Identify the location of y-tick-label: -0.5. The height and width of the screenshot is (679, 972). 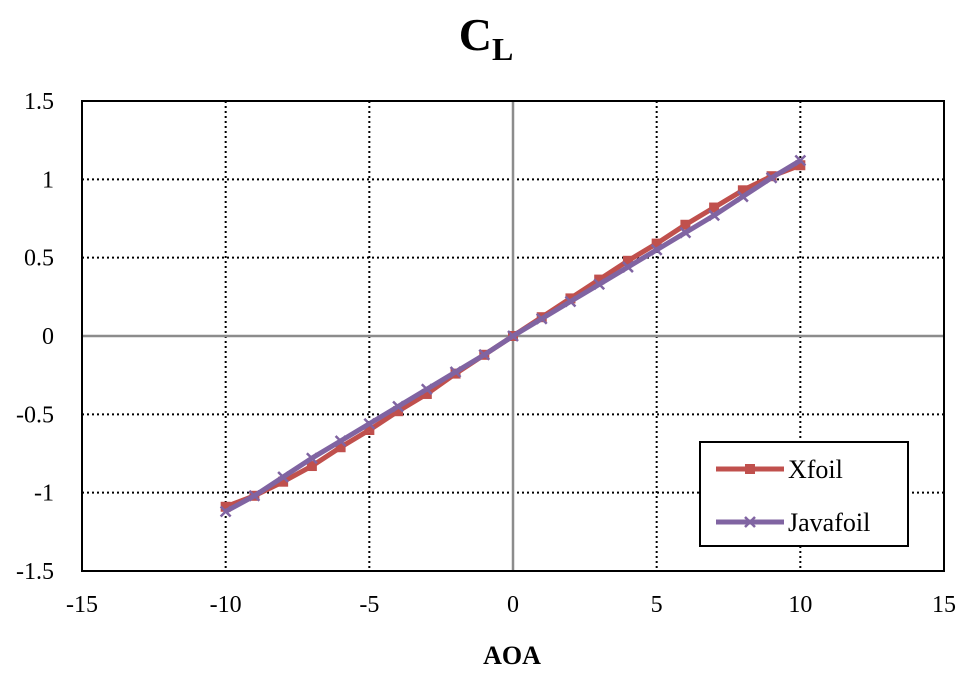
(35, 415).